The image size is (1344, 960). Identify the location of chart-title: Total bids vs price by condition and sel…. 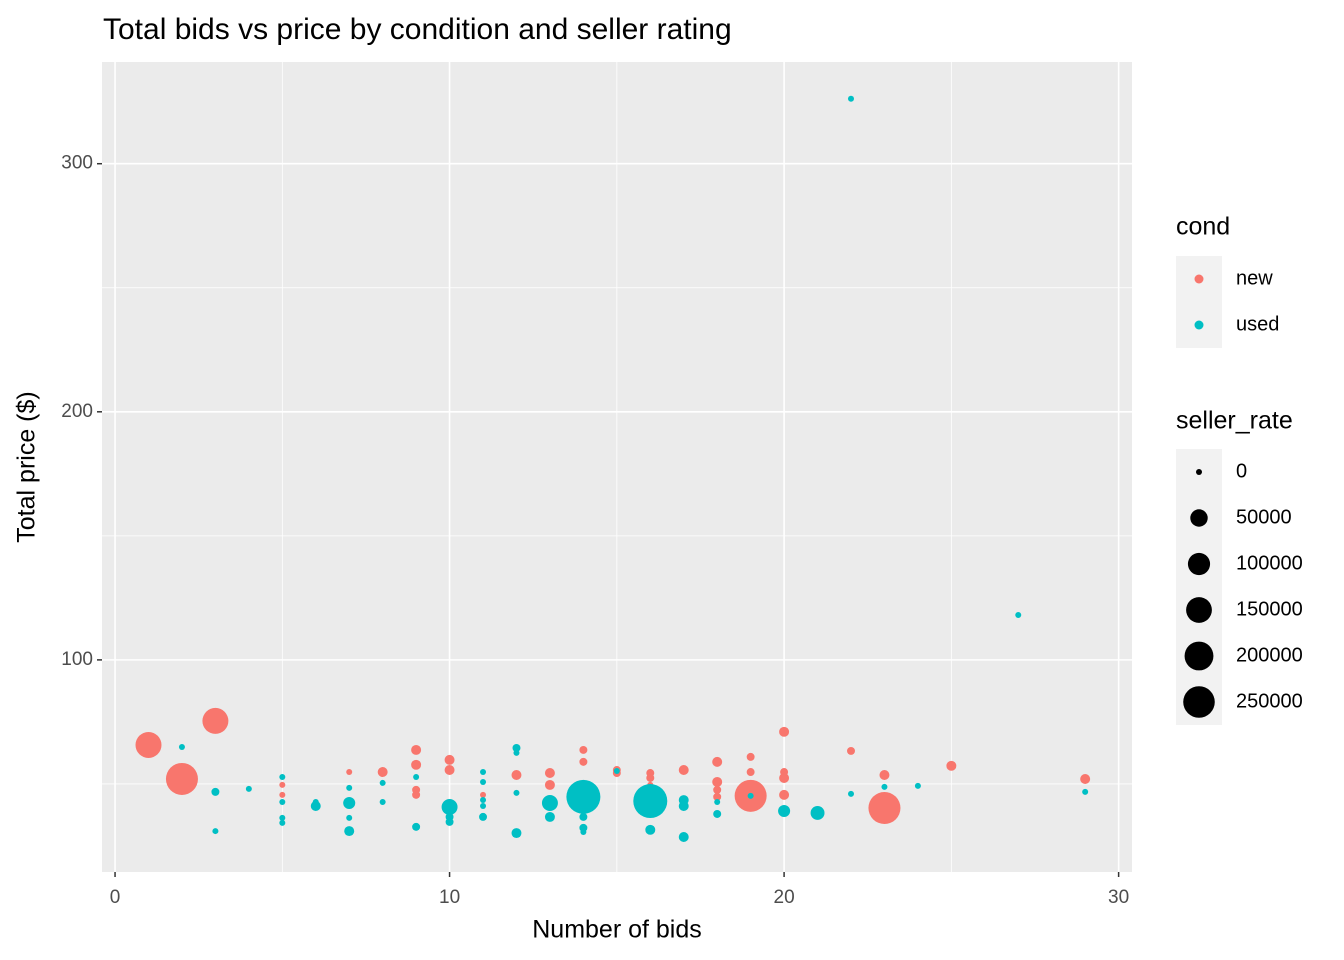
(417, 29).